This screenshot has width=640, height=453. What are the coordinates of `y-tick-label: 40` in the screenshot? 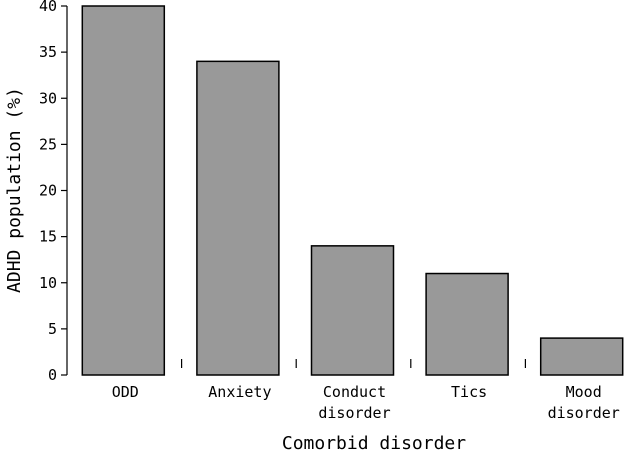 It's located at (48, 7).